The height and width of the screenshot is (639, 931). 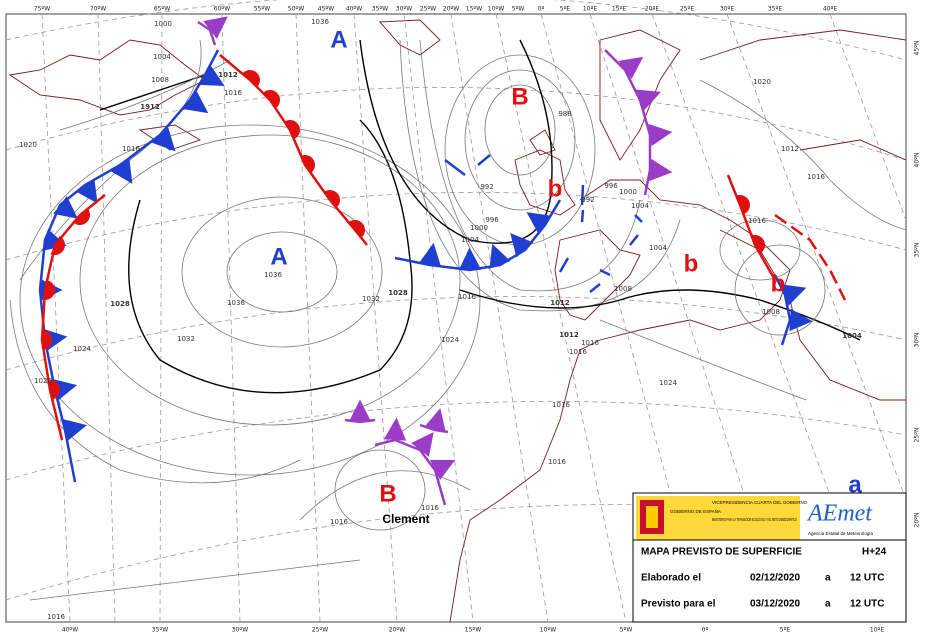 I want to click on pressure-center: a, so click(x=855, y=484).